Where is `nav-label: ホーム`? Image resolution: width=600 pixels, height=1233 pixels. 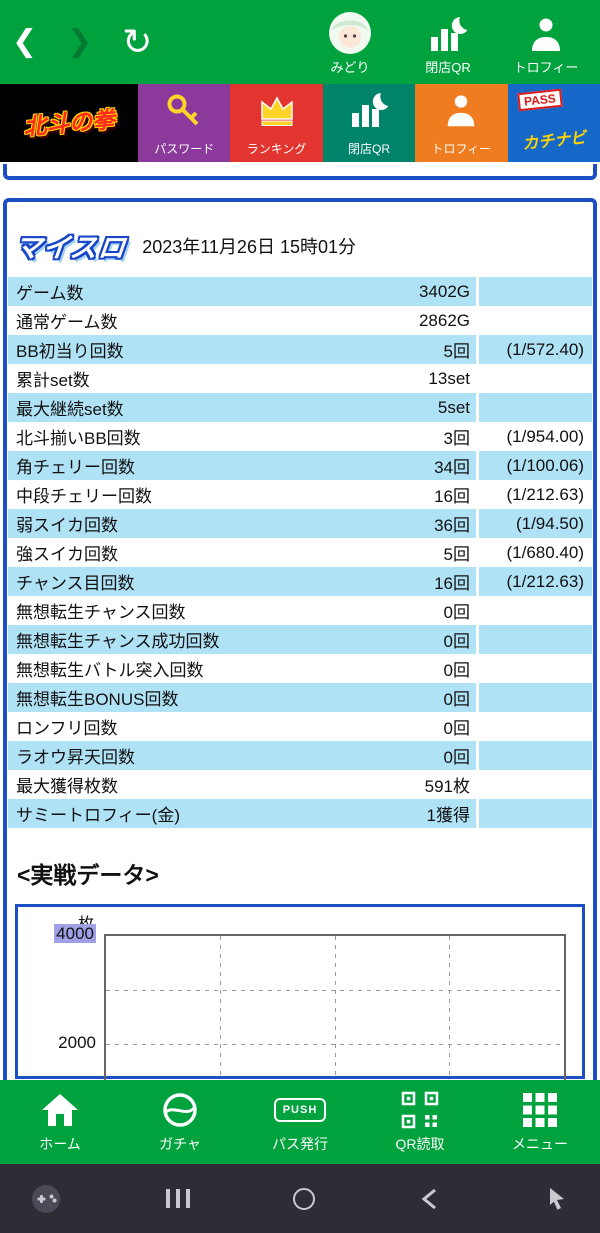 nav-label: ホーム is located at coordinates (60, 1144).